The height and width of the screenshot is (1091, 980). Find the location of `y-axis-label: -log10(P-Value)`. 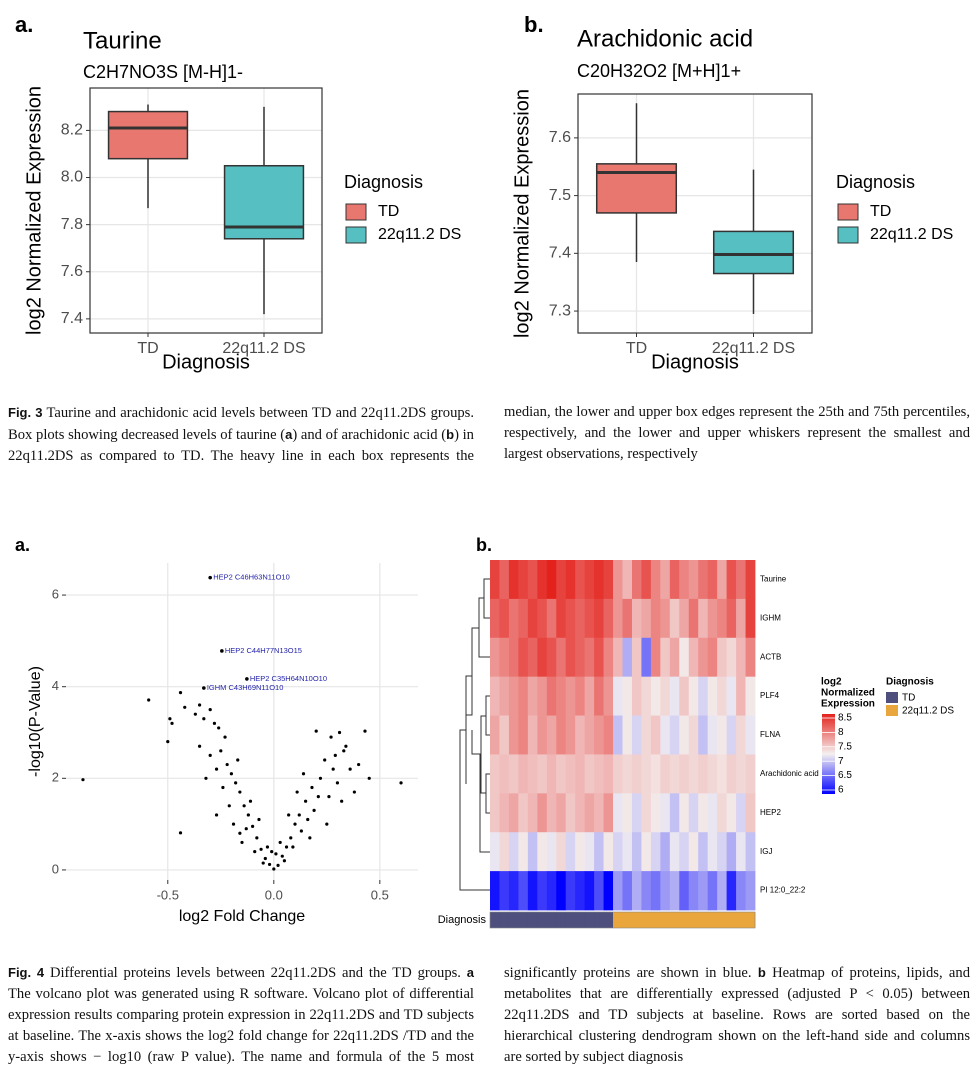

y-axis-label: -log10(P-Value) is located at coordinates (35, 721).